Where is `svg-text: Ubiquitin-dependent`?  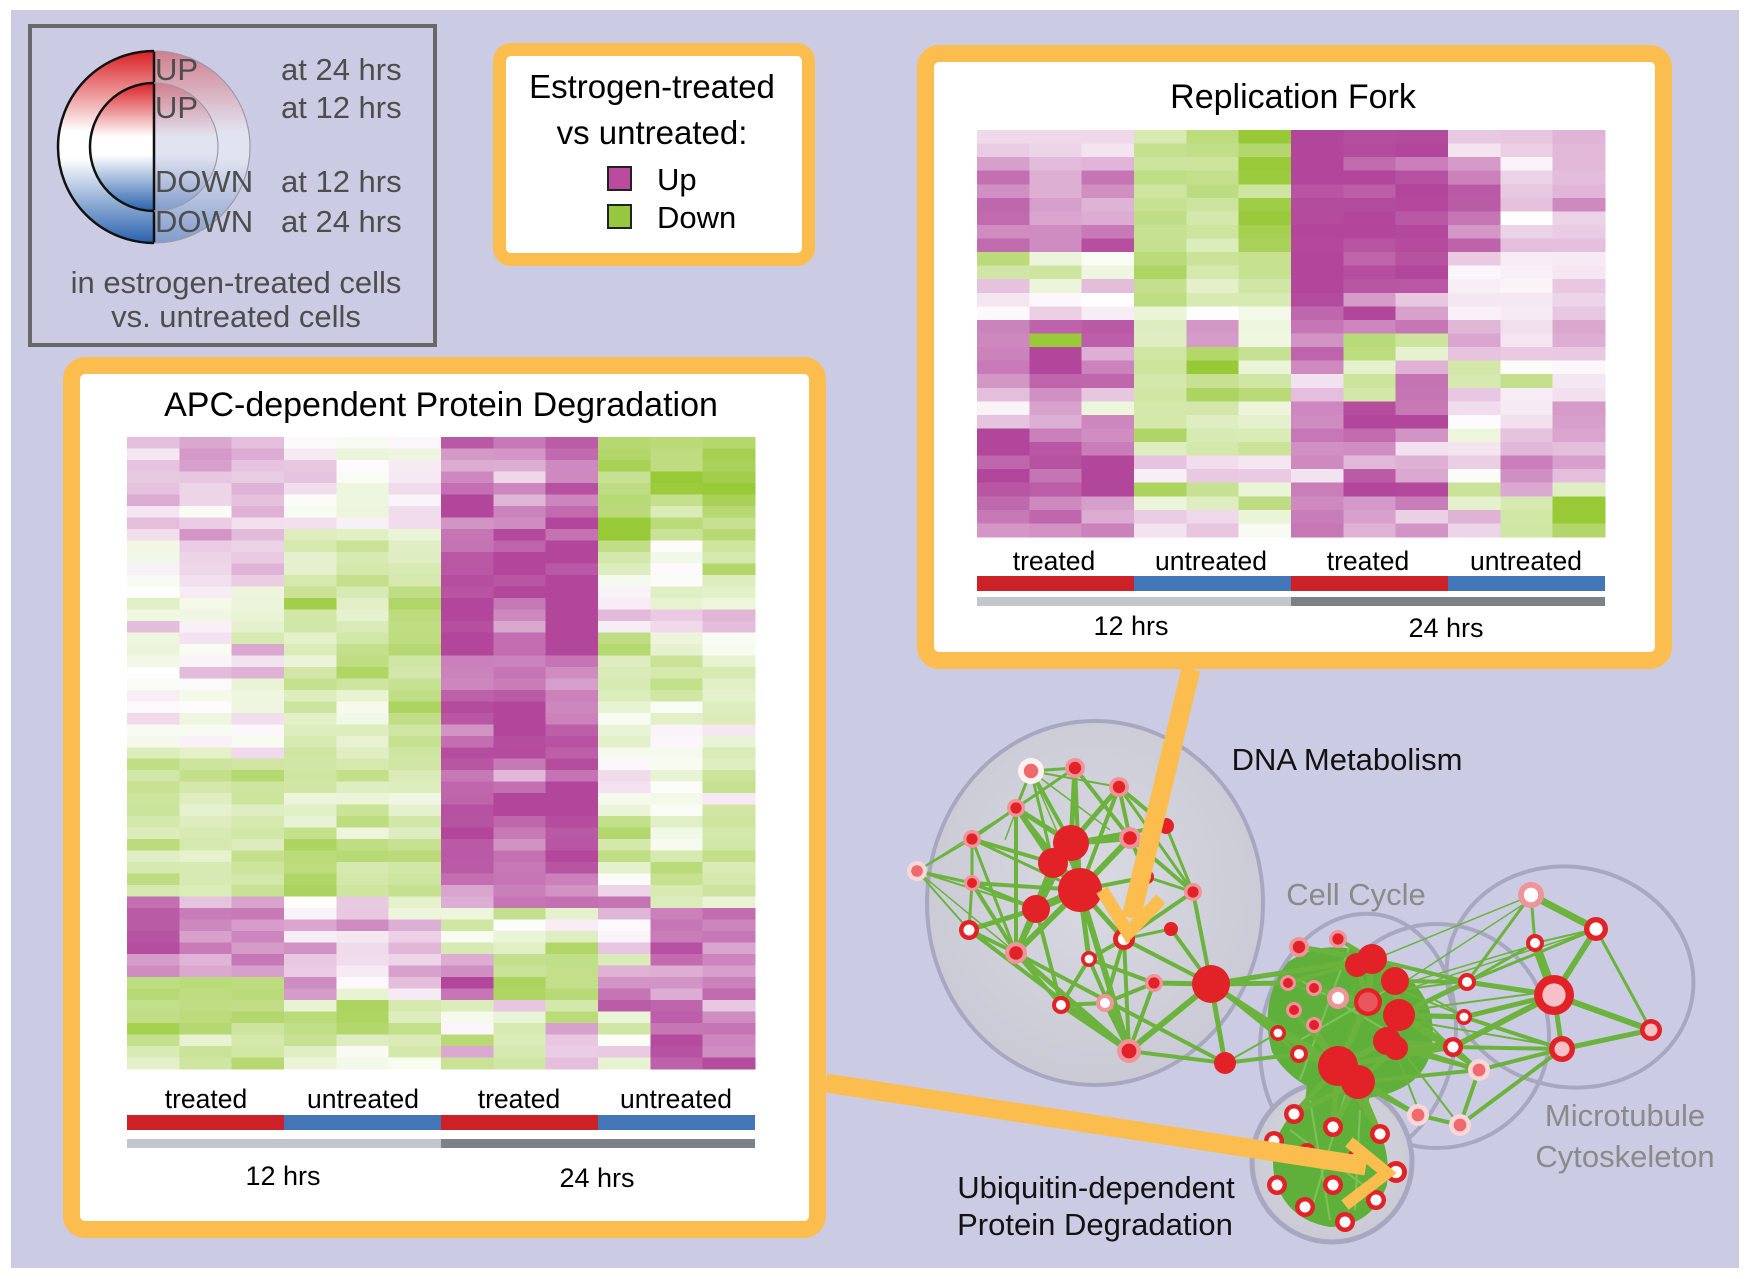
svg-text: Ubiquitin-dependent is located at coordinates (1096, 1187).